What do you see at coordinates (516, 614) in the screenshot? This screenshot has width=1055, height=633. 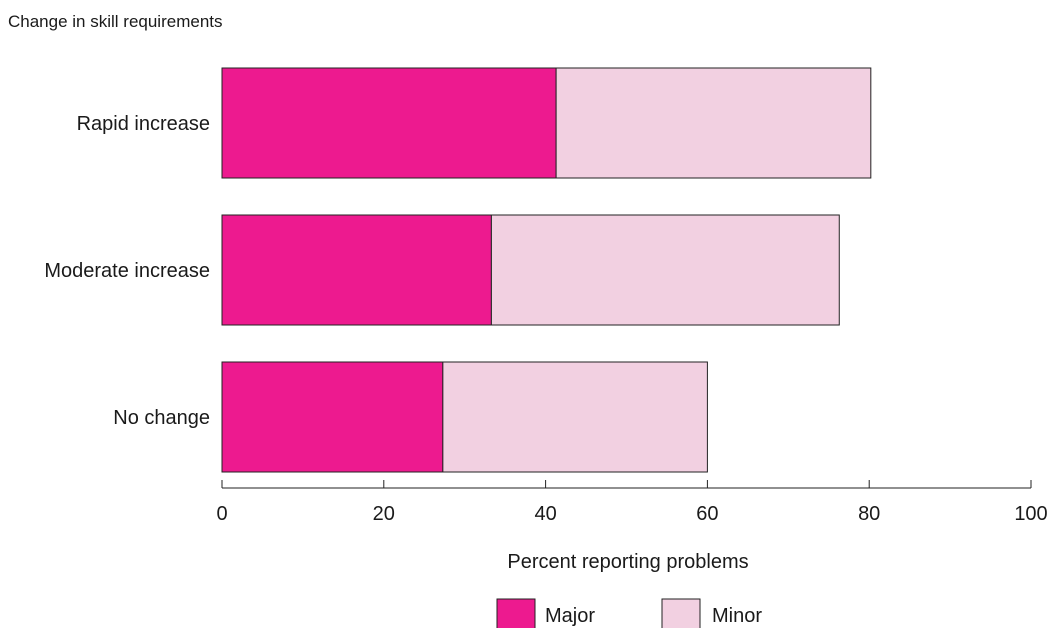 I see `legend-swatch-major` at bounding box center [516, 614].